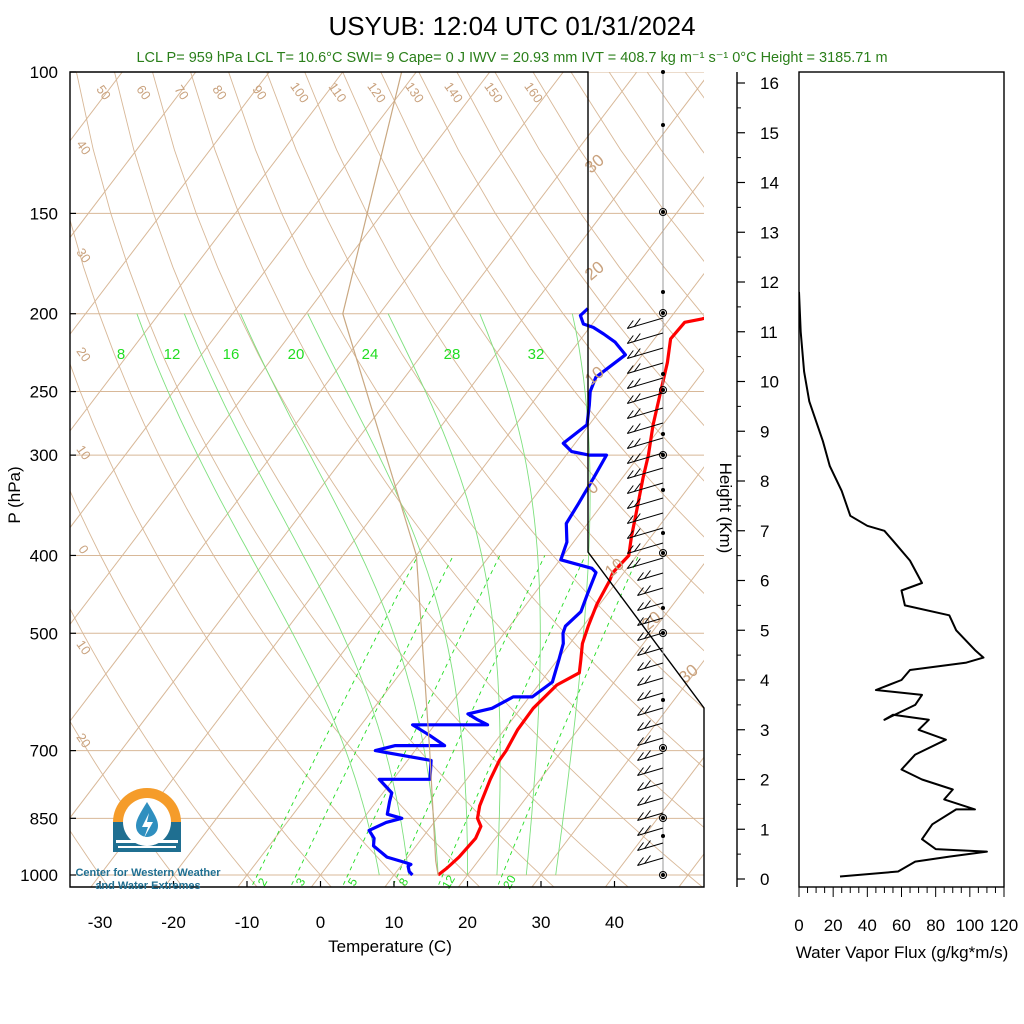 The image size is (1024, 1024). Describe the element at coordinates (541, 922) in the screenshot. I see `x-tick-label: 30` at that location.